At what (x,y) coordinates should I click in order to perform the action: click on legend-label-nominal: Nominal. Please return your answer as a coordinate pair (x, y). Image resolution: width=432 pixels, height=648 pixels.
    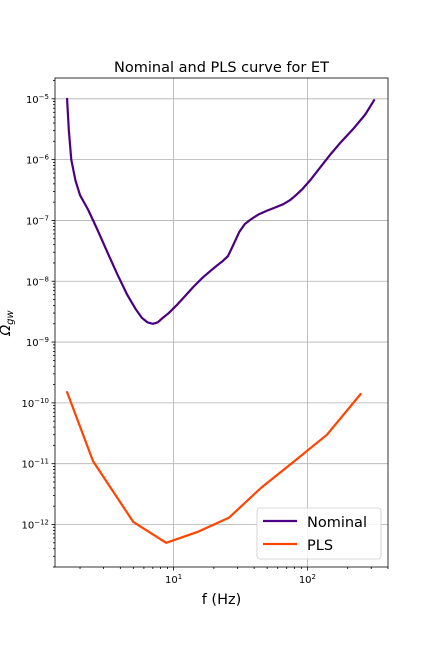
    Looking at the image, I should click on (337, 523).